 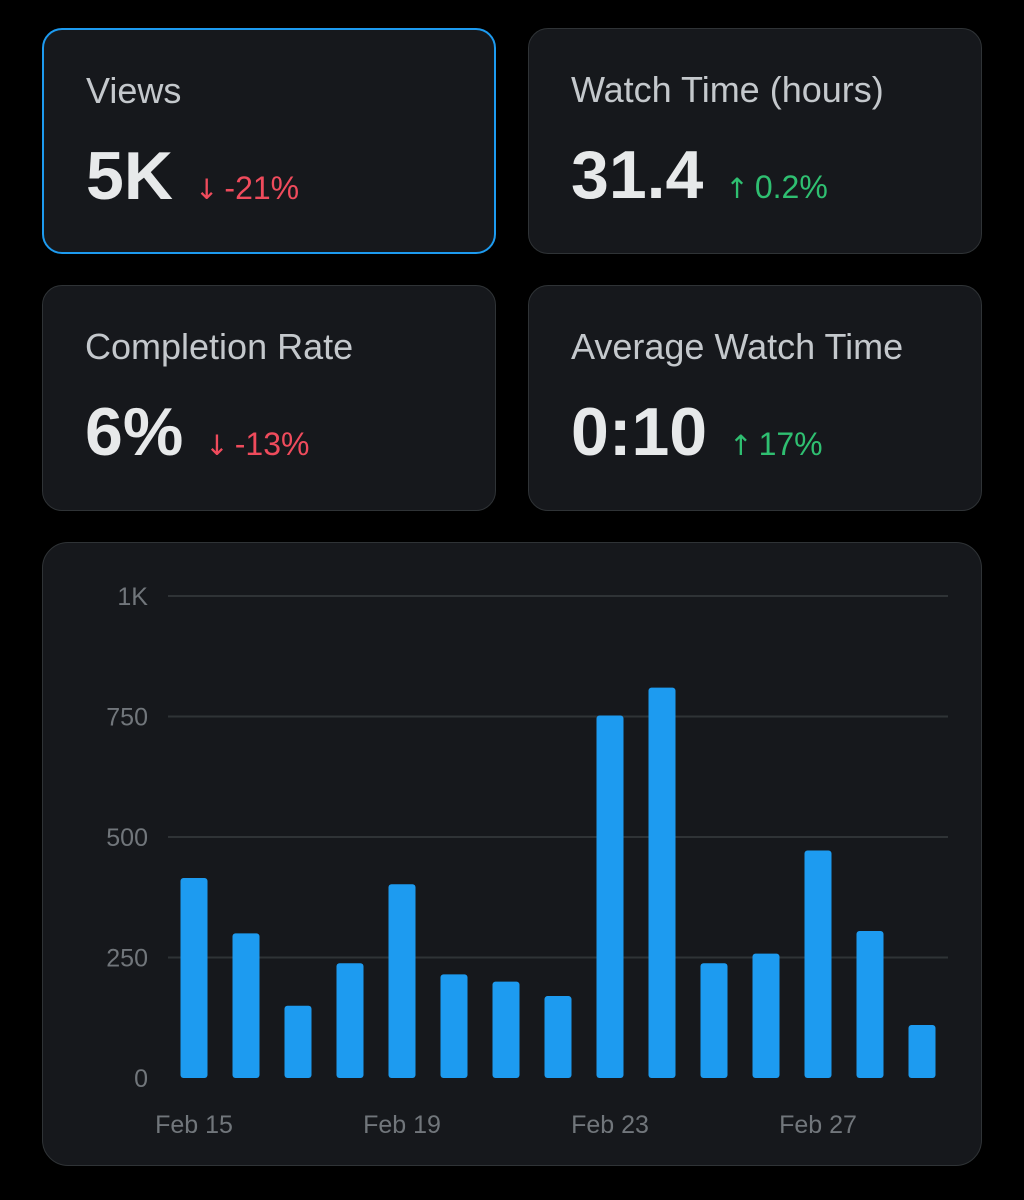 What do you see at coordinates (269, 141) in the screenshot?
I see `metric-card-views: Views 5K ↓ -21%` at bounding box center [269, 141].